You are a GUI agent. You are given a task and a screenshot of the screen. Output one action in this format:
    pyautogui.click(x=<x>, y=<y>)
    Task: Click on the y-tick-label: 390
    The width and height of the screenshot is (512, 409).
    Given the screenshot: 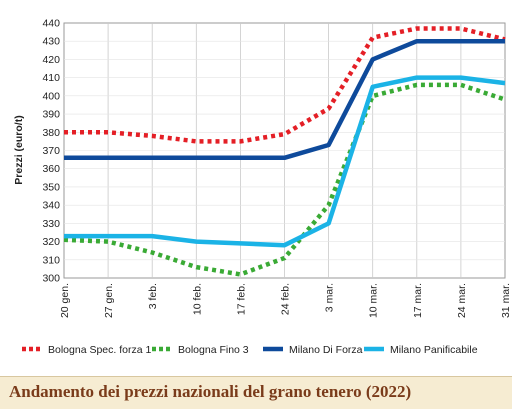 What is the action you would take?
    pyautogui.click(x=51, y=115)
    